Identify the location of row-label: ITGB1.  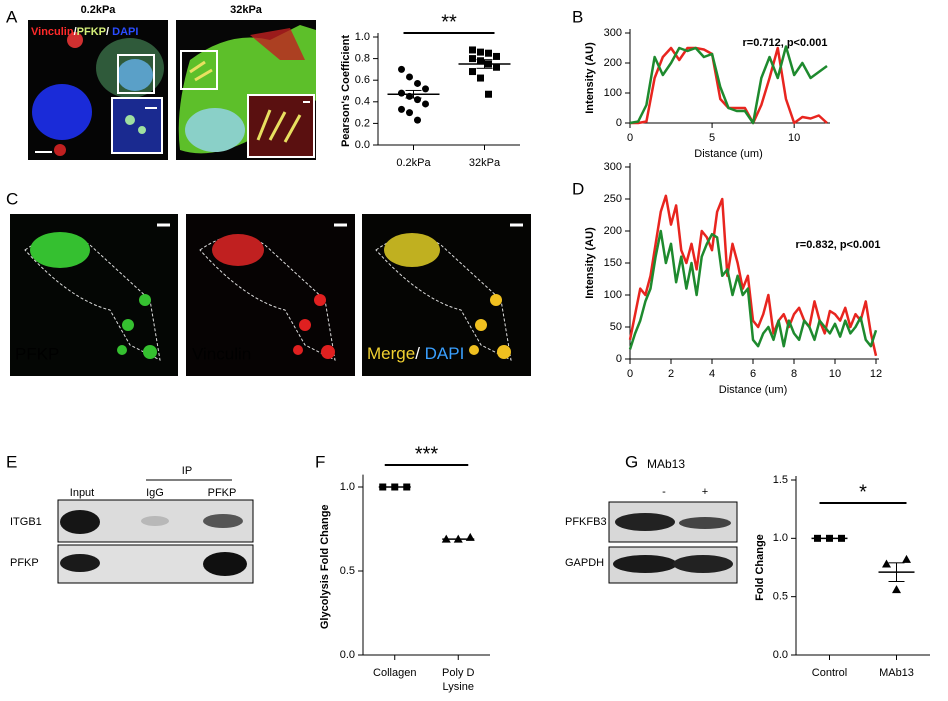
(26, 522).